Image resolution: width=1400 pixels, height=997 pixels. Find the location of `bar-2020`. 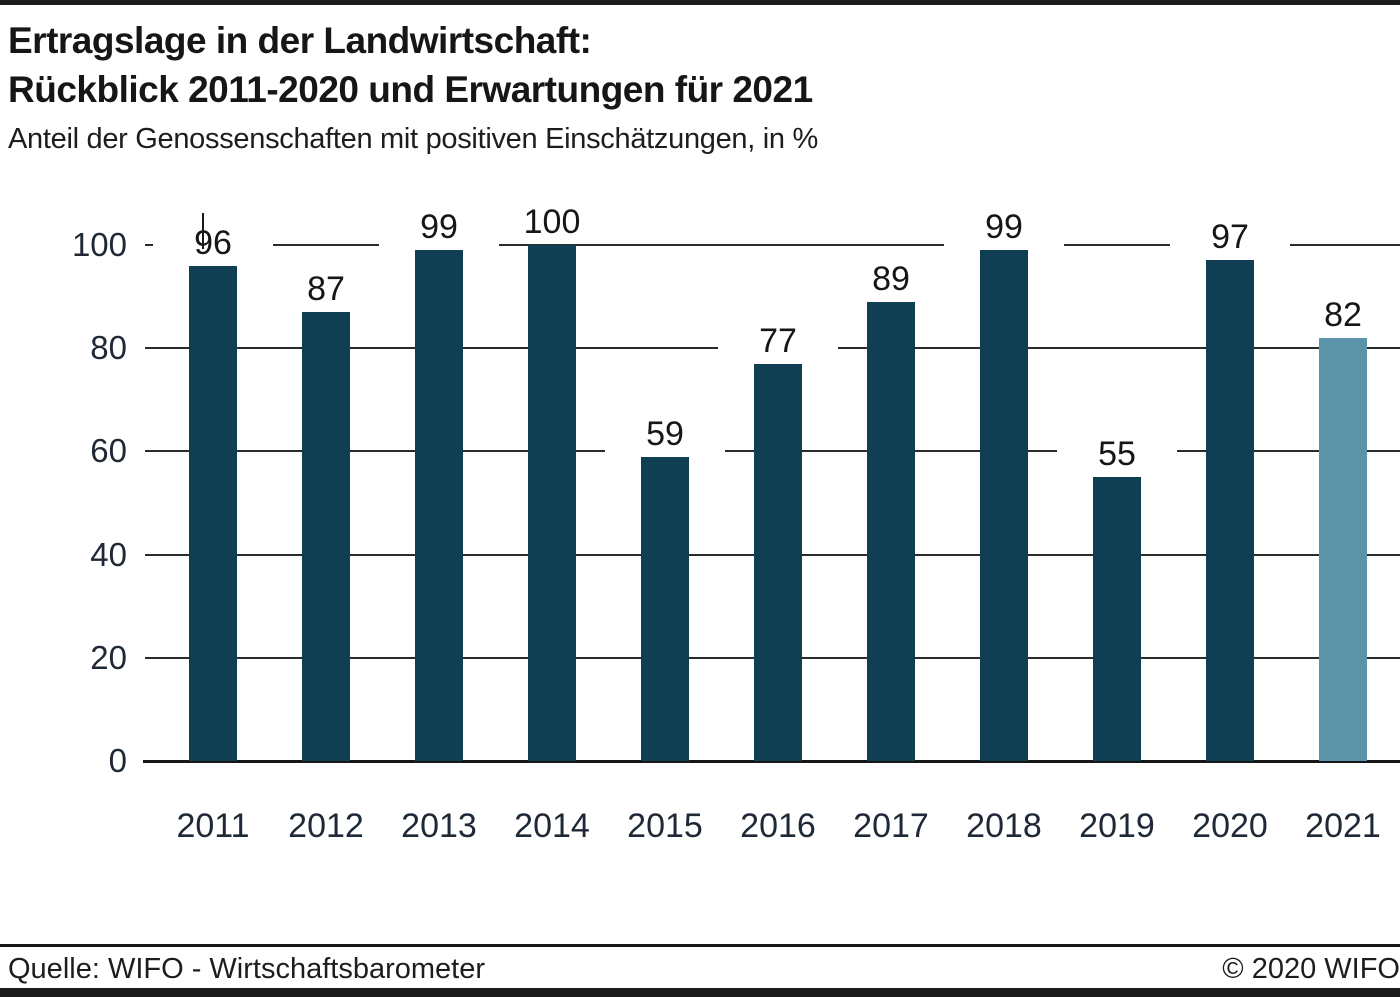

bar-2020 is located at coordinates (1230, 510).